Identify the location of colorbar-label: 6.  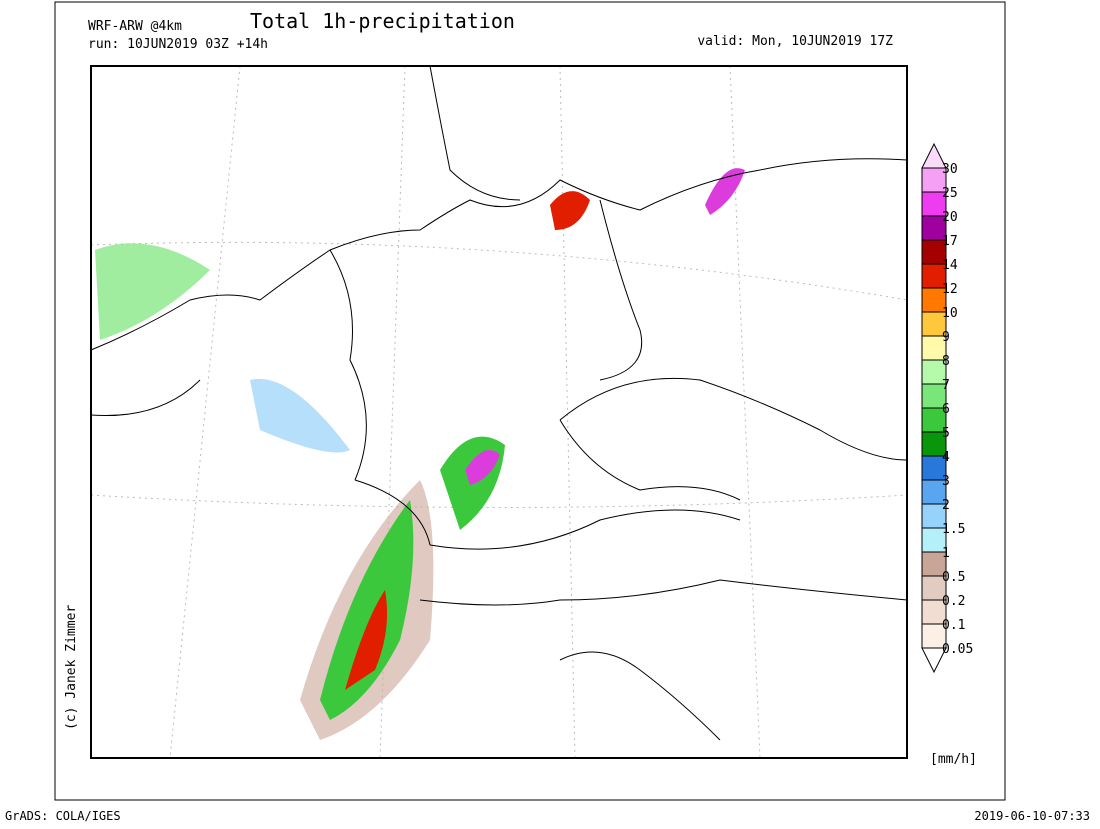
(946, 409).